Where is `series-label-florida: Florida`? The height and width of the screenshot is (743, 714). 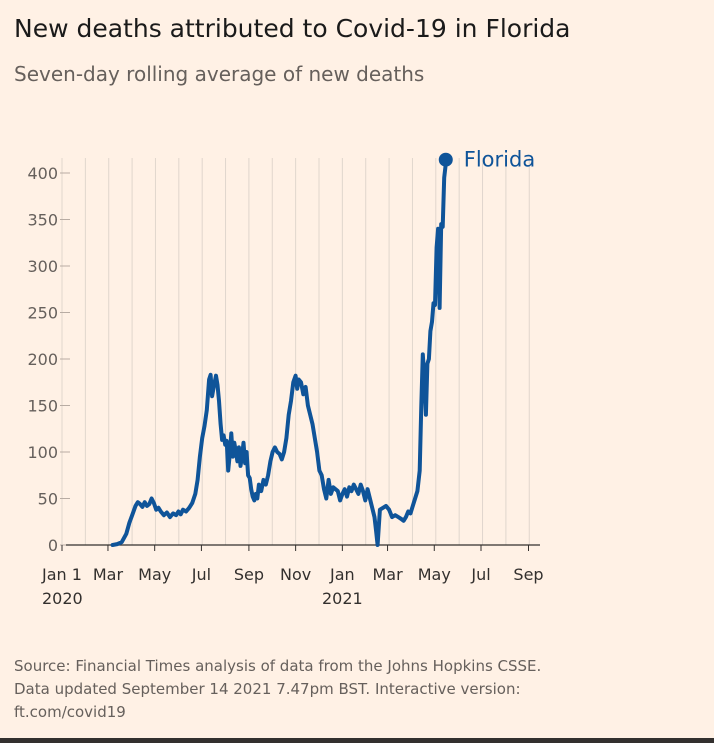 series-label-florida: Florida is located at coordinates (499, 160).